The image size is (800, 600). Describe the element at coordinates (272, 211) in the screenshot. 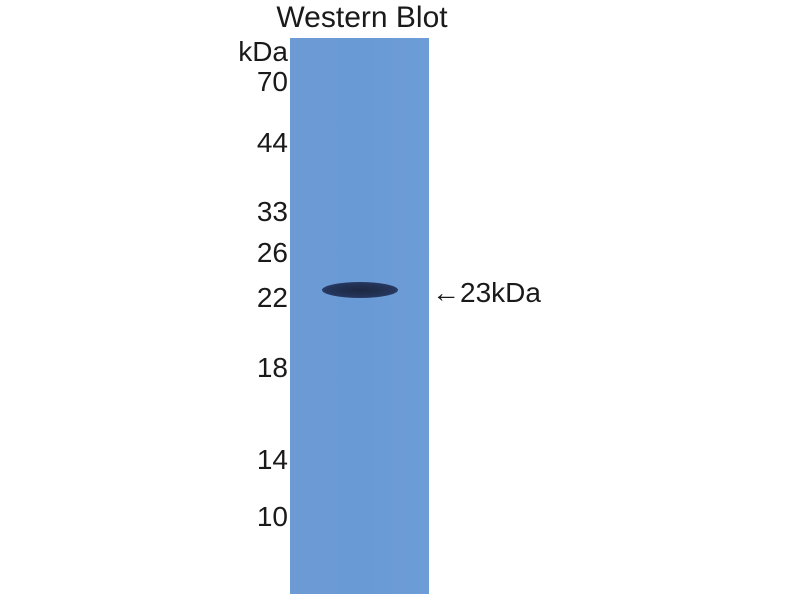

I see `marker-33: 33` at that location.